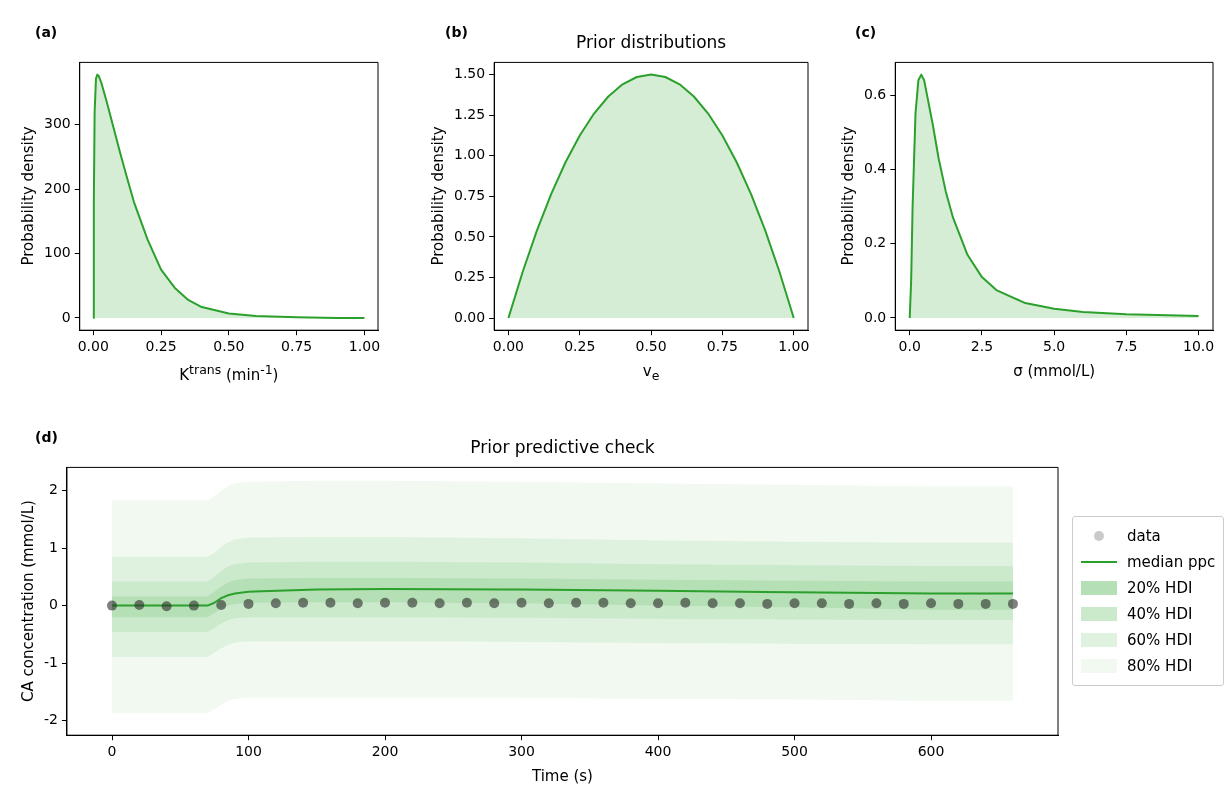  Describe the element at coordinates (470, 194) in the screenshot. I see `y-tick-label: 0.75` at that location.